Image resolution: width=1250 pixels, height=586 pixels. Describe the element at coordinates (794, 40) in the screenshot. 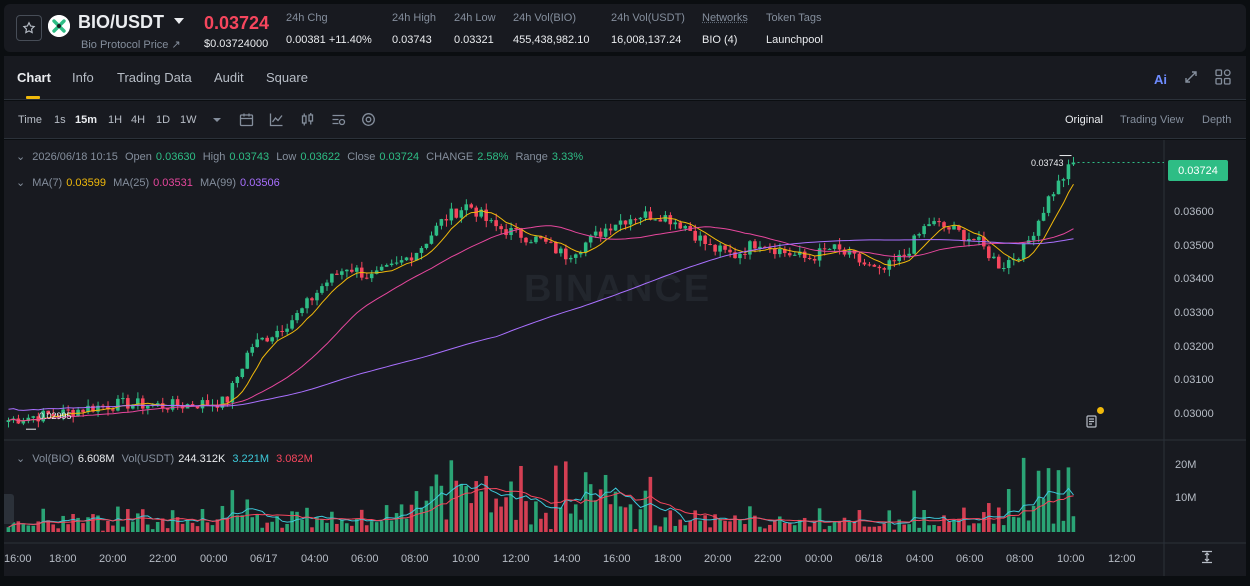

I see `token-tag-link: Launchpool` at that location.